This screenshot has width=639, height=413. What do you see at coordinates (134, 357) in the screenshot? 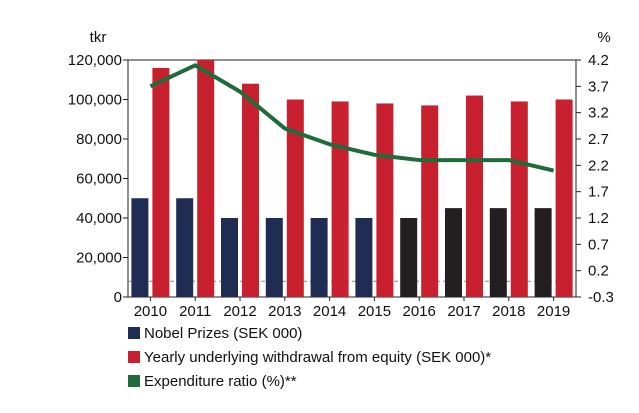
I see `legend-swatch-withdrawal` at bounding box center [134, 357].